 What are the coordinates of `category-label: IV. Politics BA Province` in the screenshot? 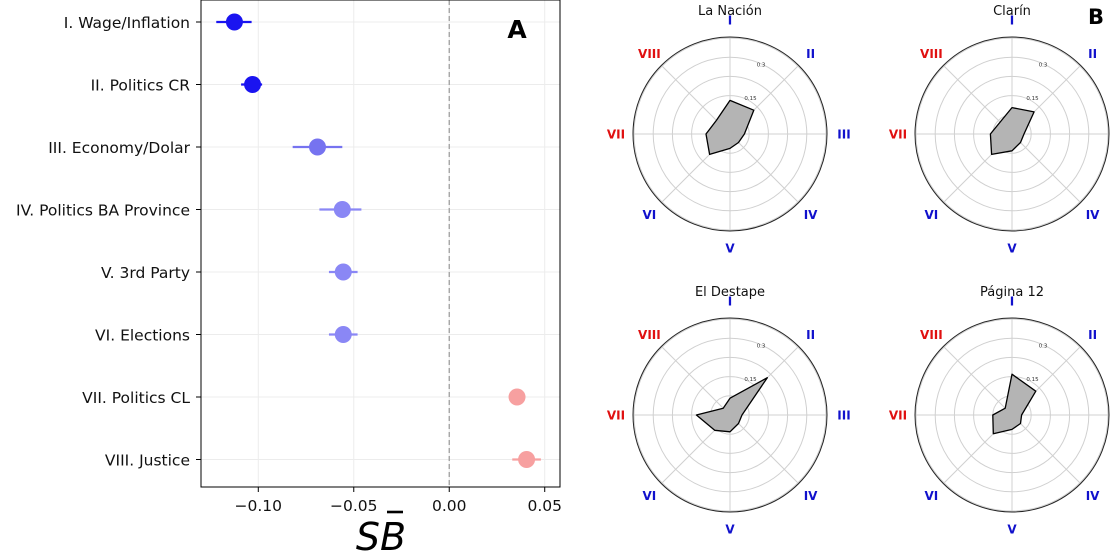 It's located at (103, 211).